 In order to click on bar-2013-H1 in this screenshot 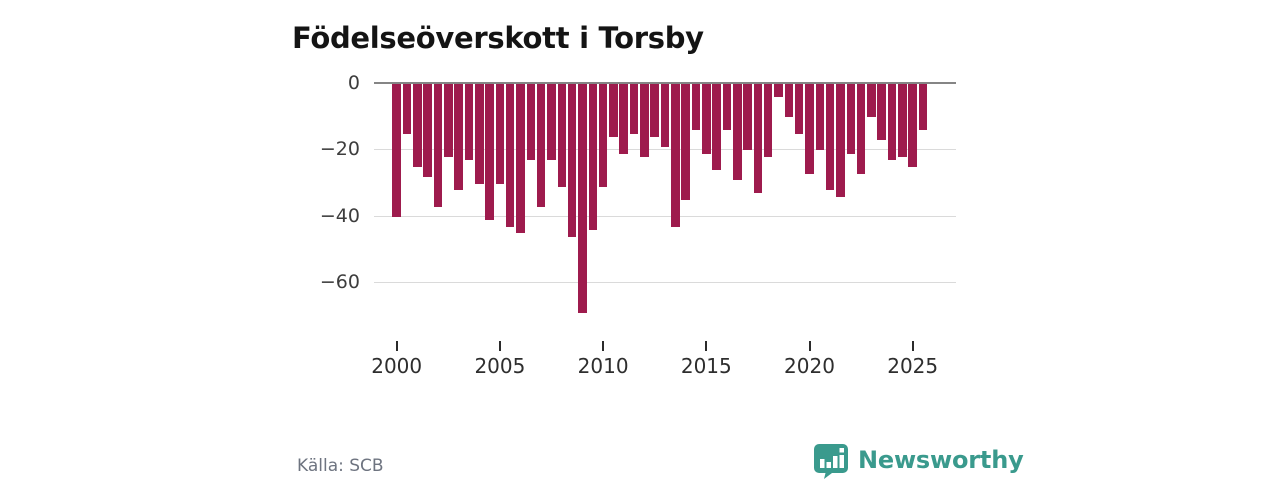, I will do `click(665, 115)`.